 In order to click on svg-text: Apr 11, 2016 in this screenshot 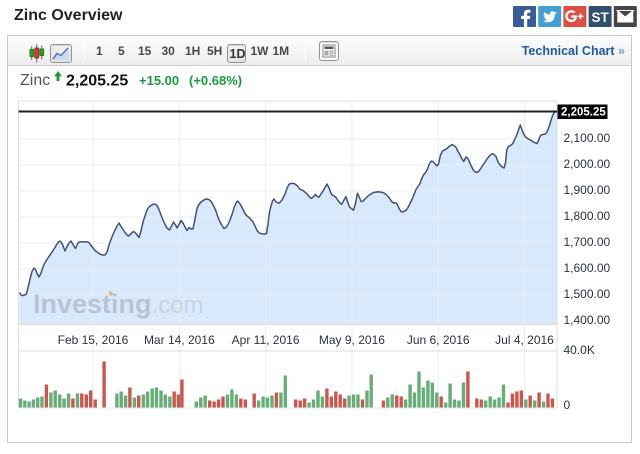, I will do `click(266, 340)`.